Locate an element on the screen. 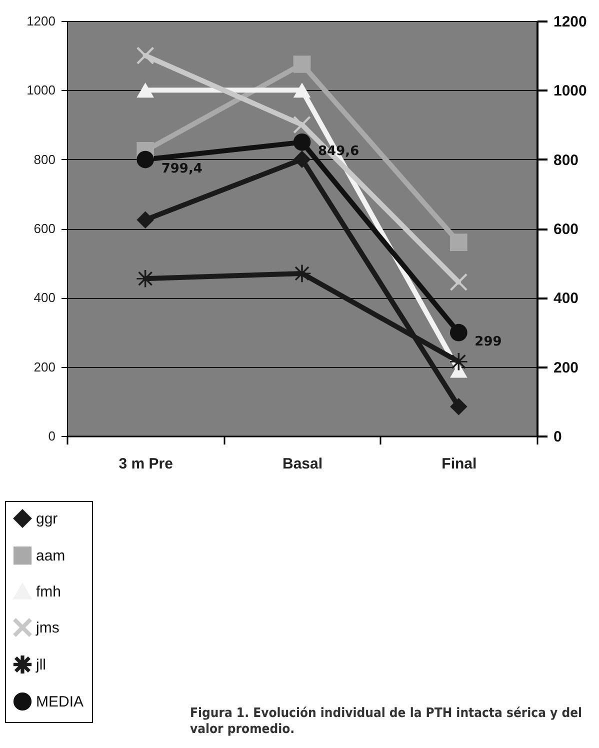 The width and height of the screenshot is (599, 748). y2-tick-label: 800 is located at coordinates (566, 160).